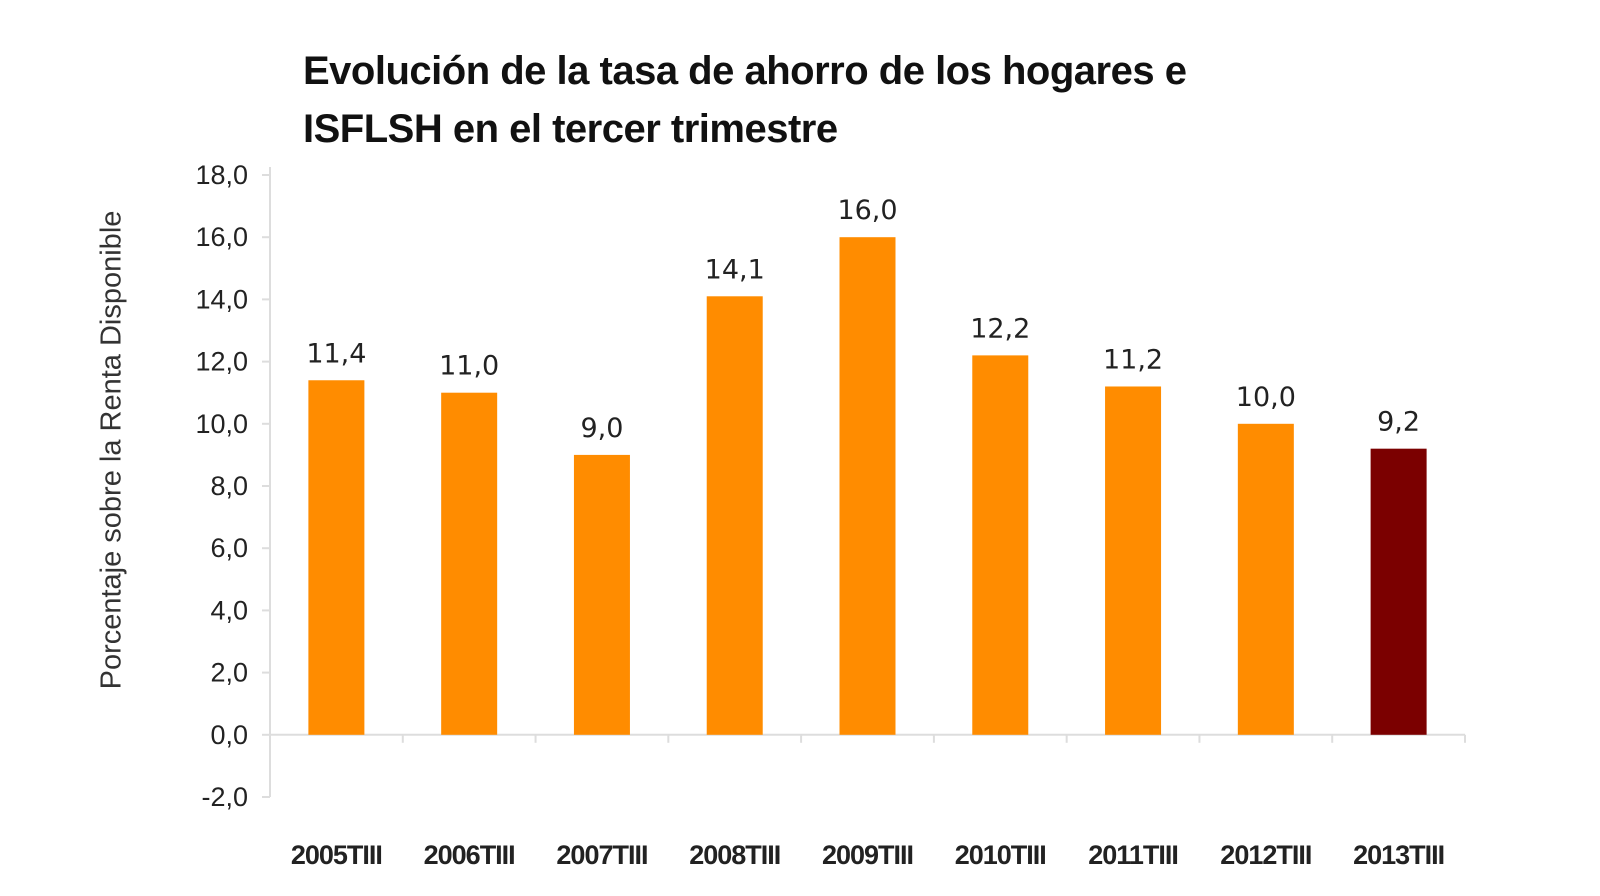 This screenshot has width=1600, height=896. I want to click on y-tick-label: 0,0, so click(229, 735).